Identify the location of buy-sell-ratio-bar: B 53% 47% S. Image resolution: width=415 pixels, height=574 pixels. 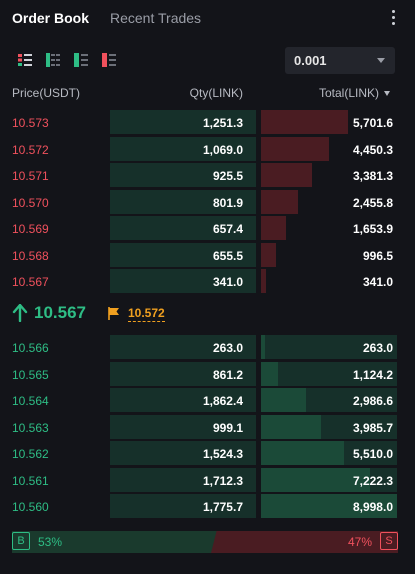
(205, 542).